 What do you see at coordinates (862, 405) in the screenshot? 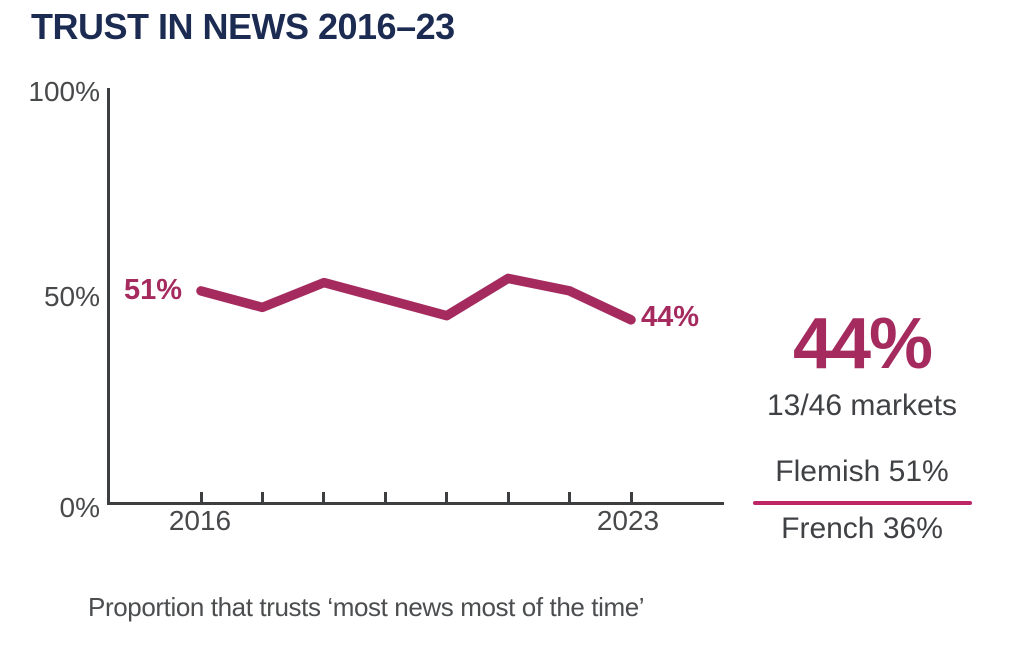
I see `markets-rank: 13/46 markets` at bounding box center [862, 405].